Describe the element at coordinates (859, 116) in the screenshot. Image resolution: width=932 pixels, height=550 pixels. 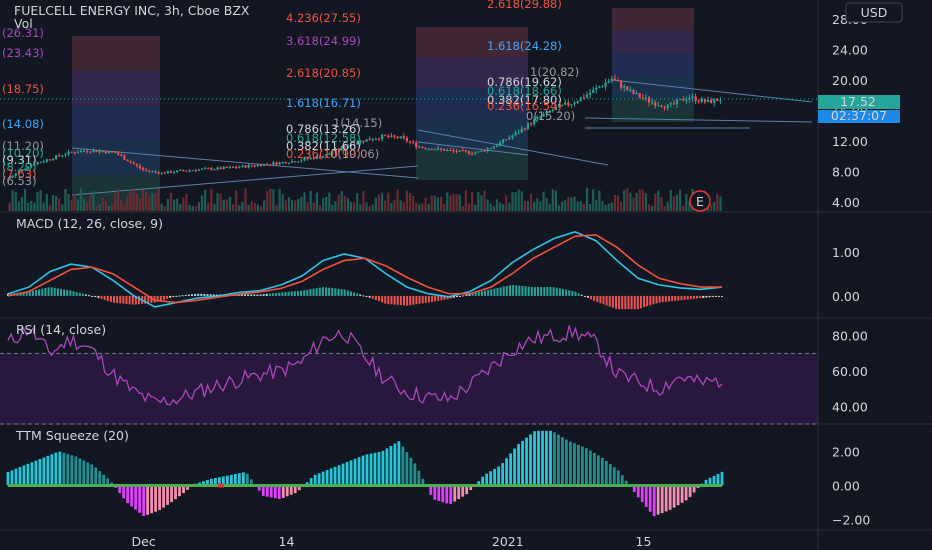
I see `countdown-tag` at that location.